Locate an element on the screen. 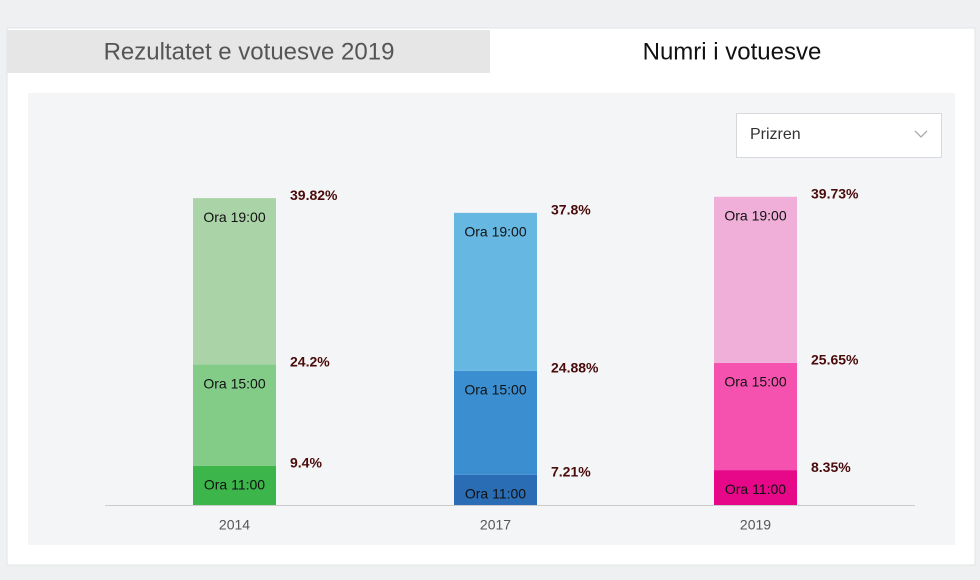 The image size is (980, 580). value-label: 8.35% is located at coordinates (831, 467).